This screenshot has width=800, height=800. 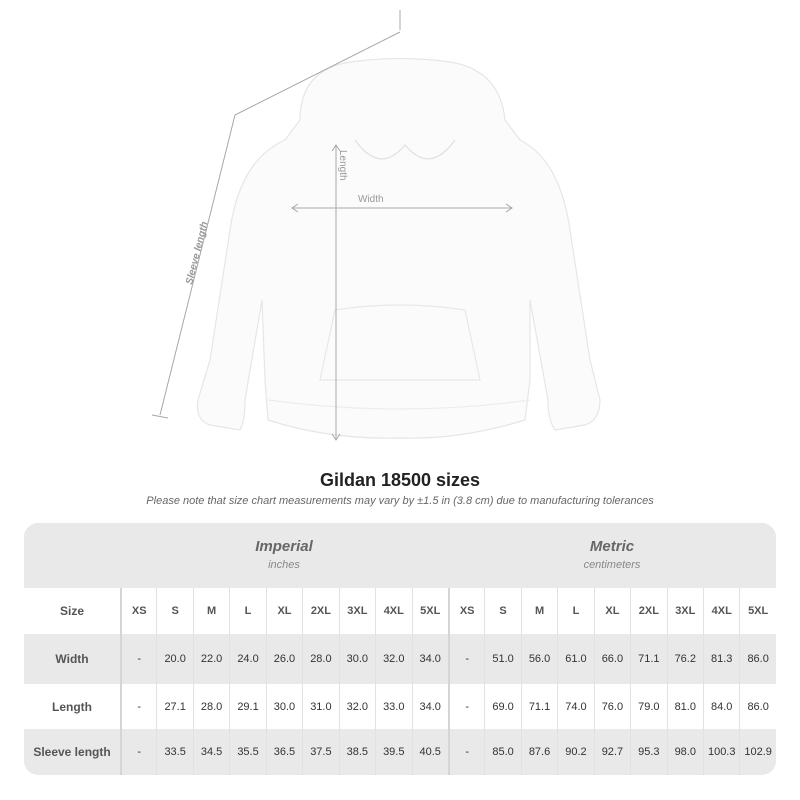 I want to click on table-cell: 34.5, so click(x=210, y=752).